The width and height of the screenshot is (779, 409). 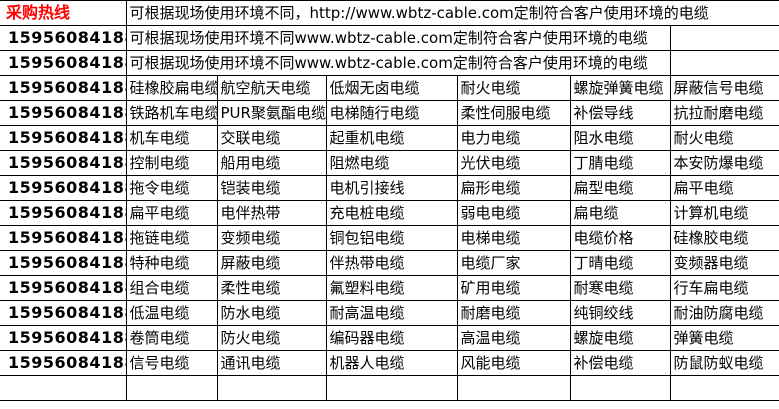 What do you see at coordinates (724, 263) in the screenshot?
I see `cable-cell: 变频器电缆` at bounding box center [724, 263].